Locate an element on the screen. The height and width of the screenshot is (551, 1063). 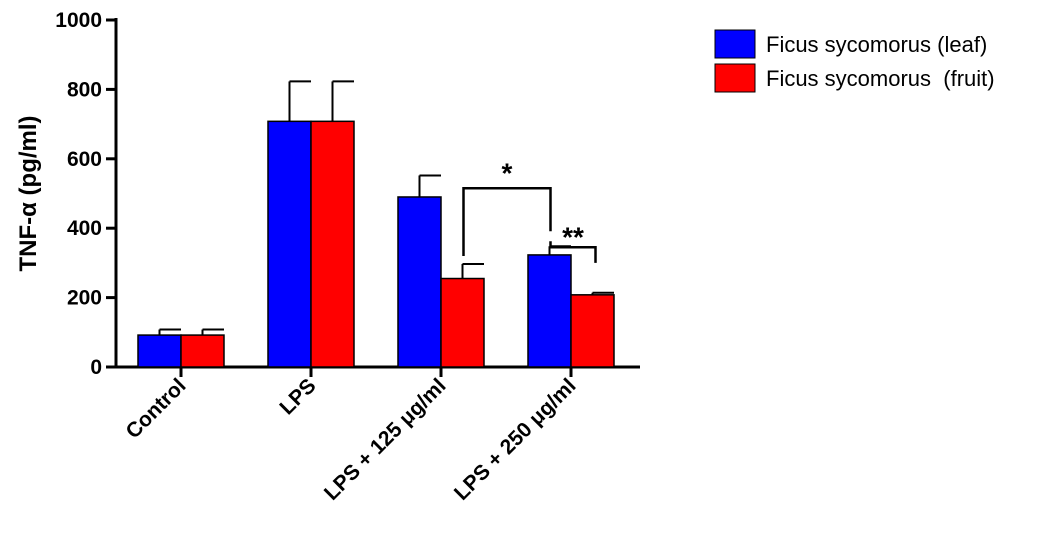
x-tick-label: Control is located at coordinates (155, 408).